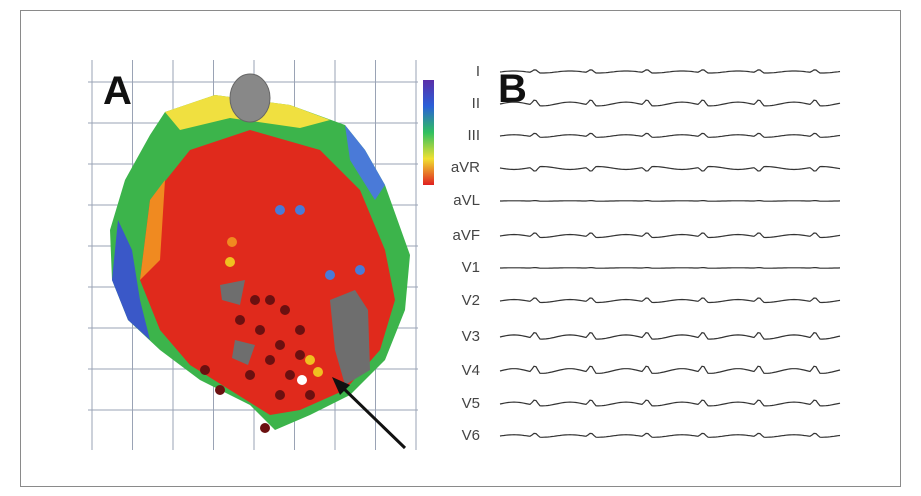  I want to click on lead-label: V6, so click(471, 435).